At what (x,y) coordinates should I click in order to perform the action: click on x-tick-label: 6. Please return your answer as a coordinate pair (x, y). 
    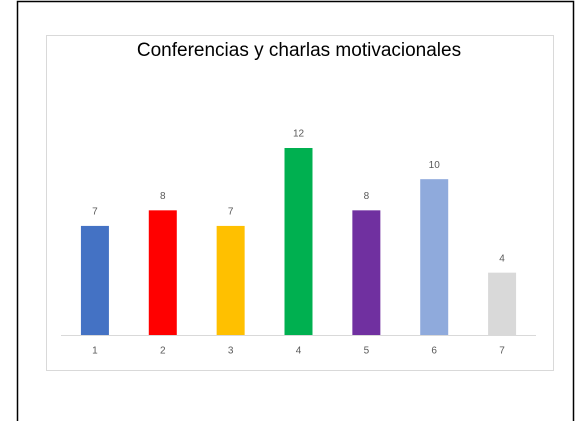
    Looking at the image, I should click on (434, 351).